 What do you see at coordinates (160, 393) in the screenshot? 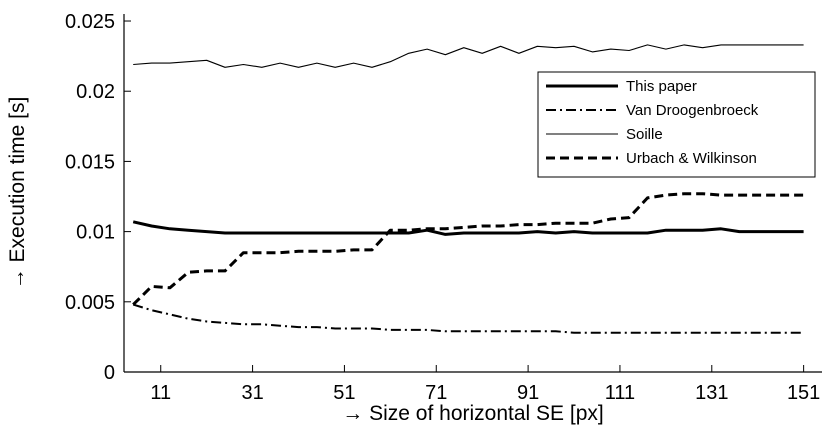
I see `x-tick-label: 11` at bounding box center [160, 393].